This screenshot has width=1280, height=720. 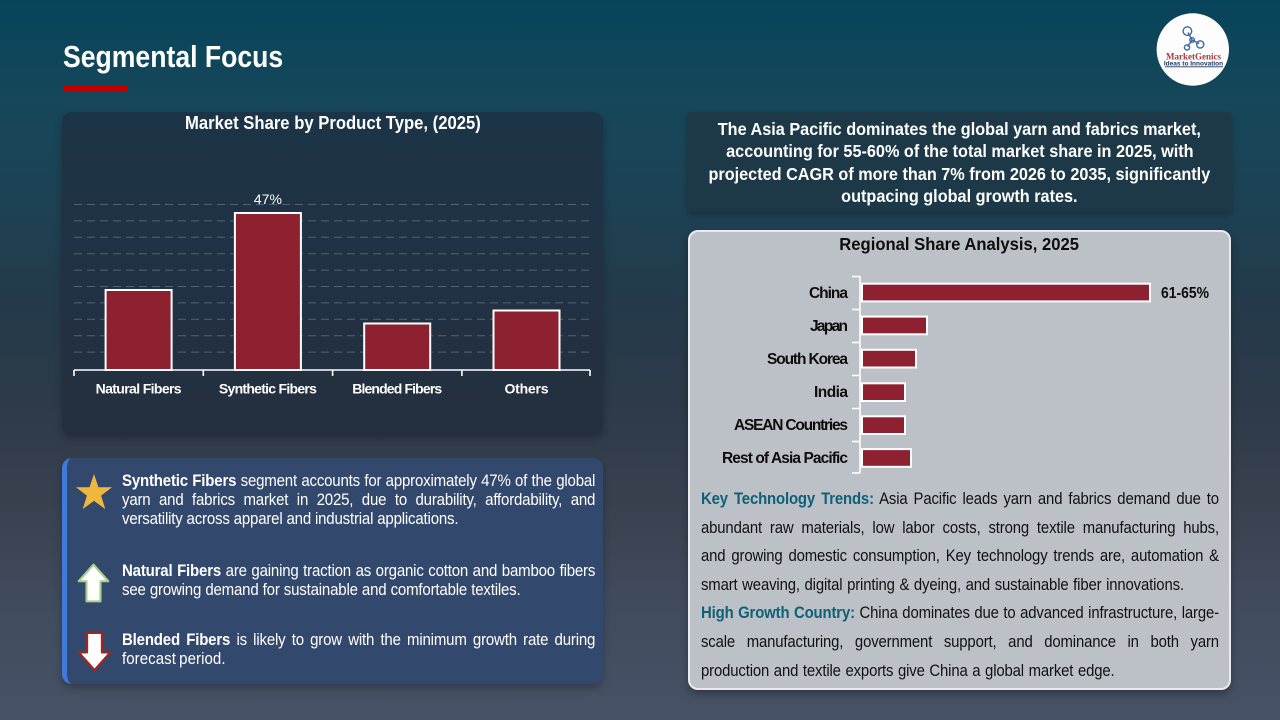 What do you see at coordinates (1185, 293) in the screenshot?
I see `svg-text: 61-65%` at bounding box center [1185, 293].